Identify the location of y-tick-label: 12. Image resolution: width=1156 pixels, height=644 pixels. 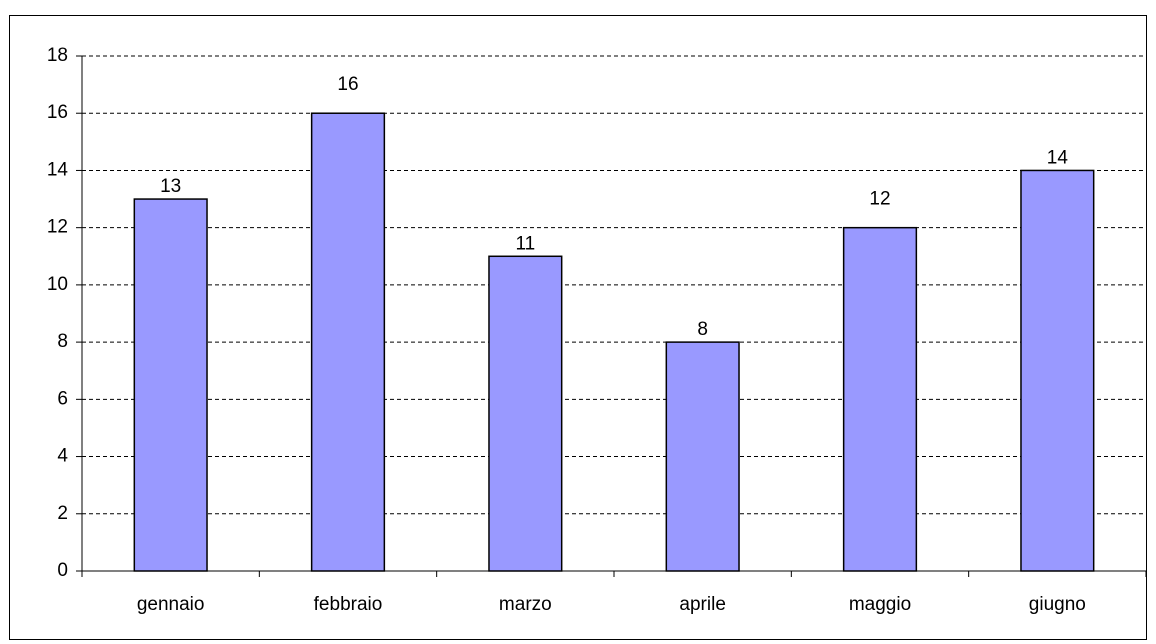
(57, 227).